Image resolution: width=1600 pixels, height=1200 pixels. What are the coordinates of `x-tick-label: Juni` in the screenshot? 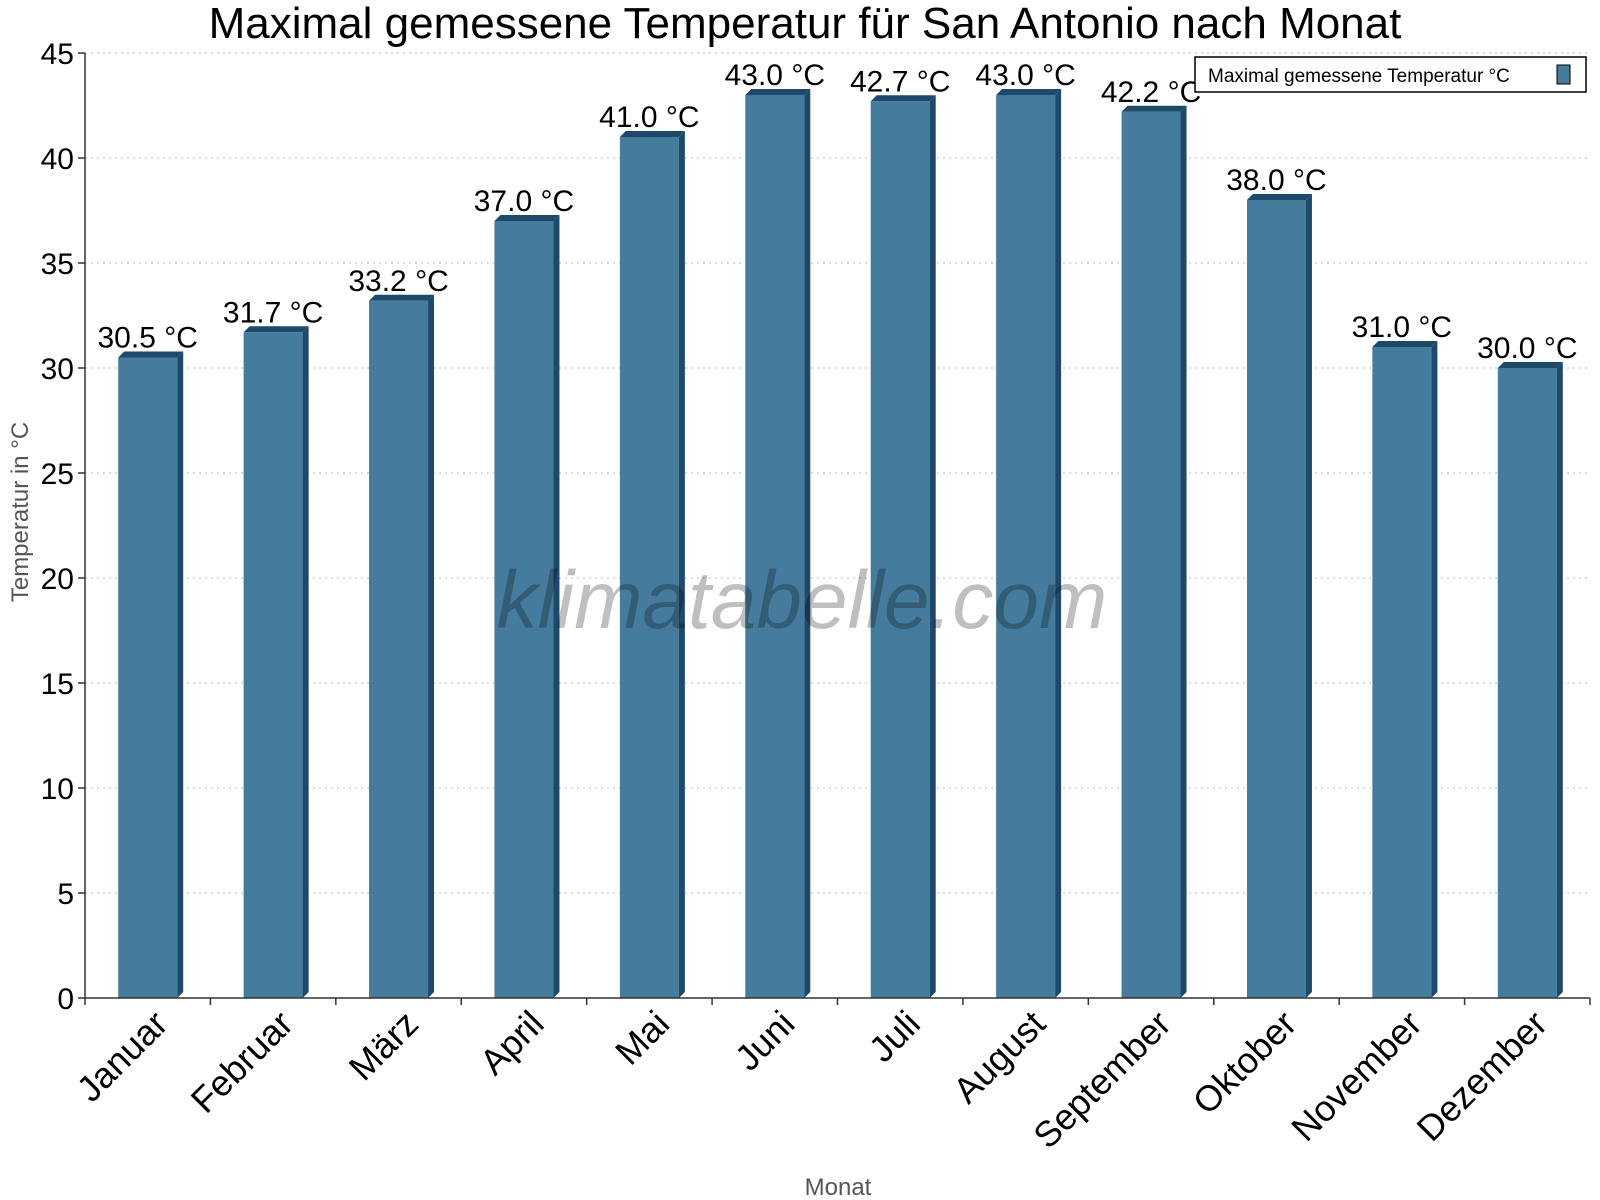 It's located at (765, 1041).